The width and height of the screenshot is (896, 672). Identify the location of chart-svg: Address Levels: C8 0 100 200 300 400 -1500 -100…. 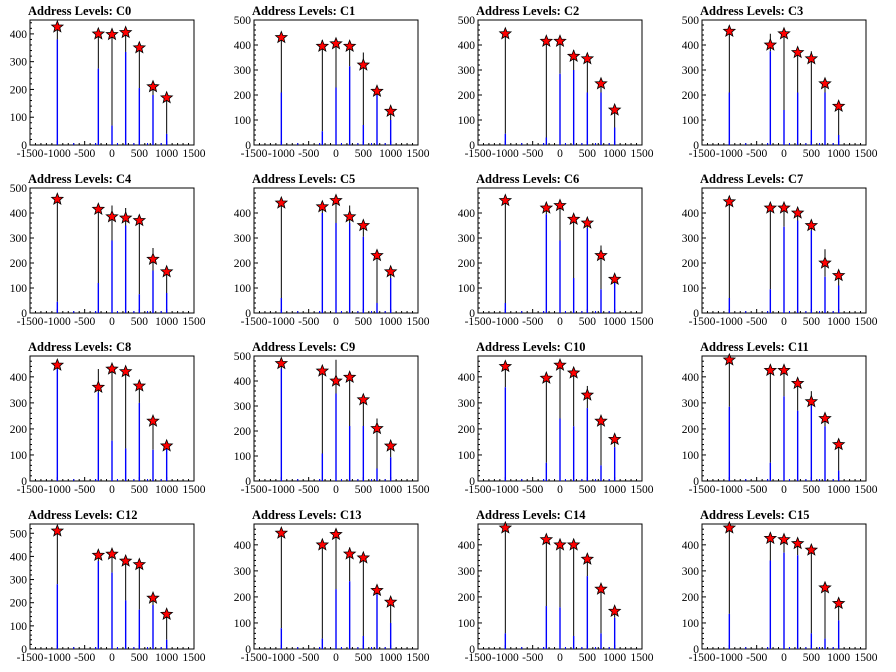
(108, 418).